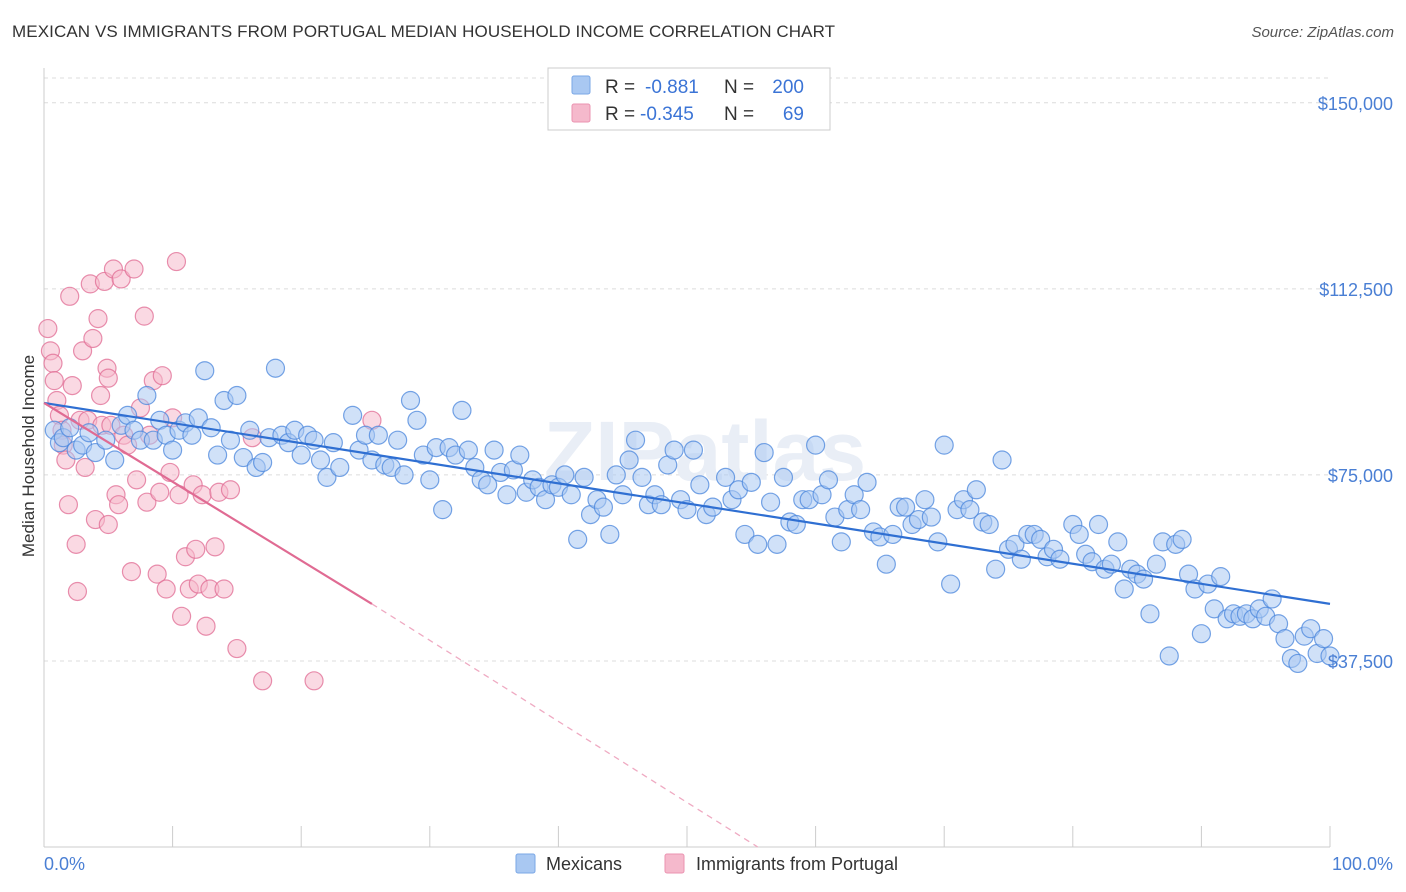 Image resolution: width=1406 pixels, height=892 pixels. I want to click on y-tick-label: $75,000, so click(1360, 476).